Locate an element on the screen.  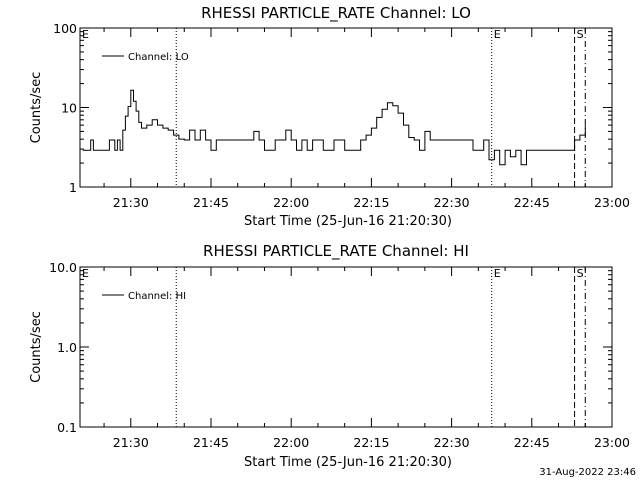
y-tick-label: 0.1 is located at coordinates (67, 427).